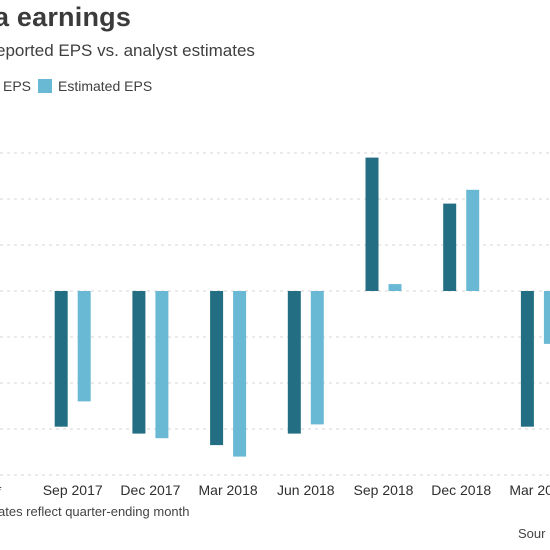 This screenshot has height=550, width=550. Describe the element at coordinates (66, 17) in the screenshot. I see `chart-title: a earnings` at that location.